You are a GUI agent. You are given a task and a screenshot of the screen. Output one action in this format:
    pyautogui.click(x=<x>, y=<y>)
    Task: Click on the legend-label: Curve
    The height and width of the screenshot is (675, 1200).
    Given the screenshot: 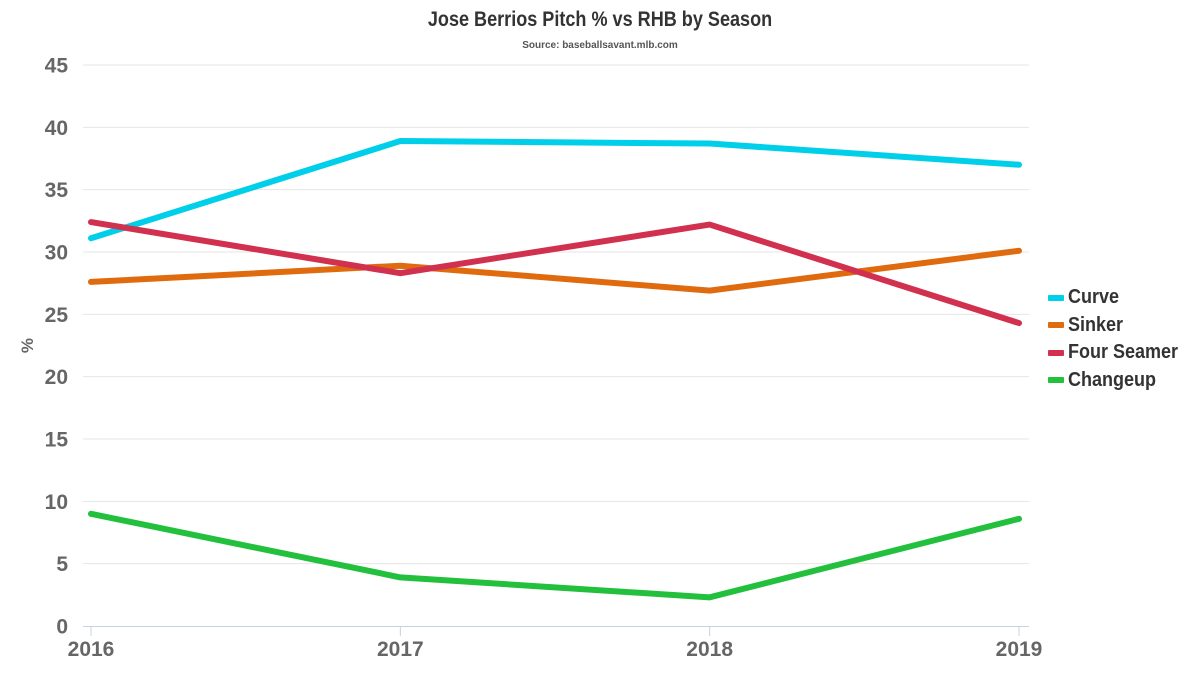 What is the action you would take?
    pyautogui.click(x=1094, y=297)
    